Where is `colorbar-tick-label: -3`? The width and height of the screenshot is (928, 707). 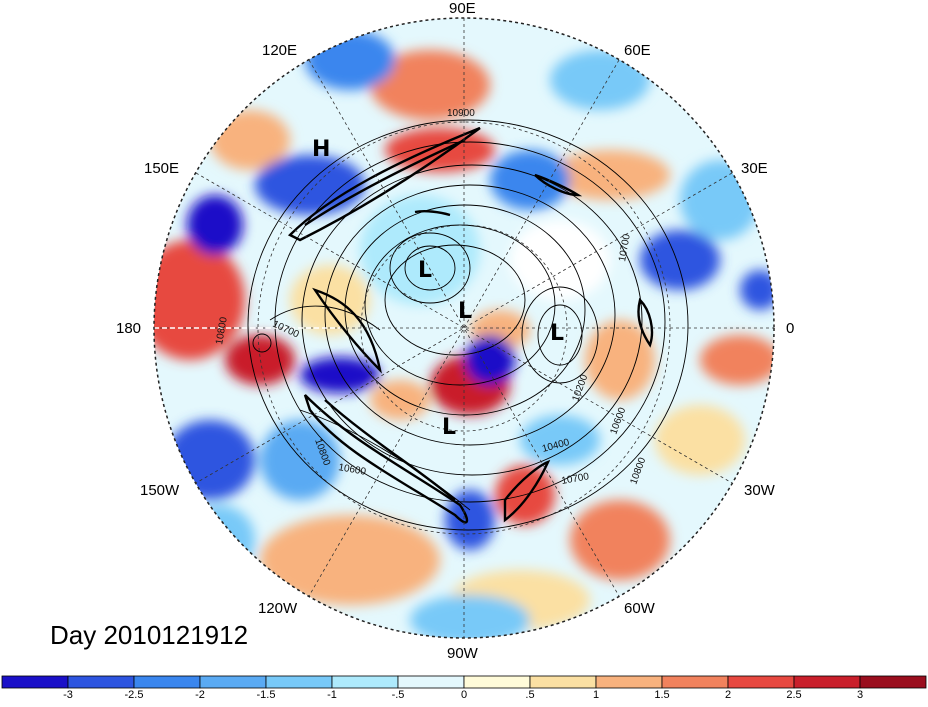 colorbar-tick-label: -3 is located at coordinates (68, 695).